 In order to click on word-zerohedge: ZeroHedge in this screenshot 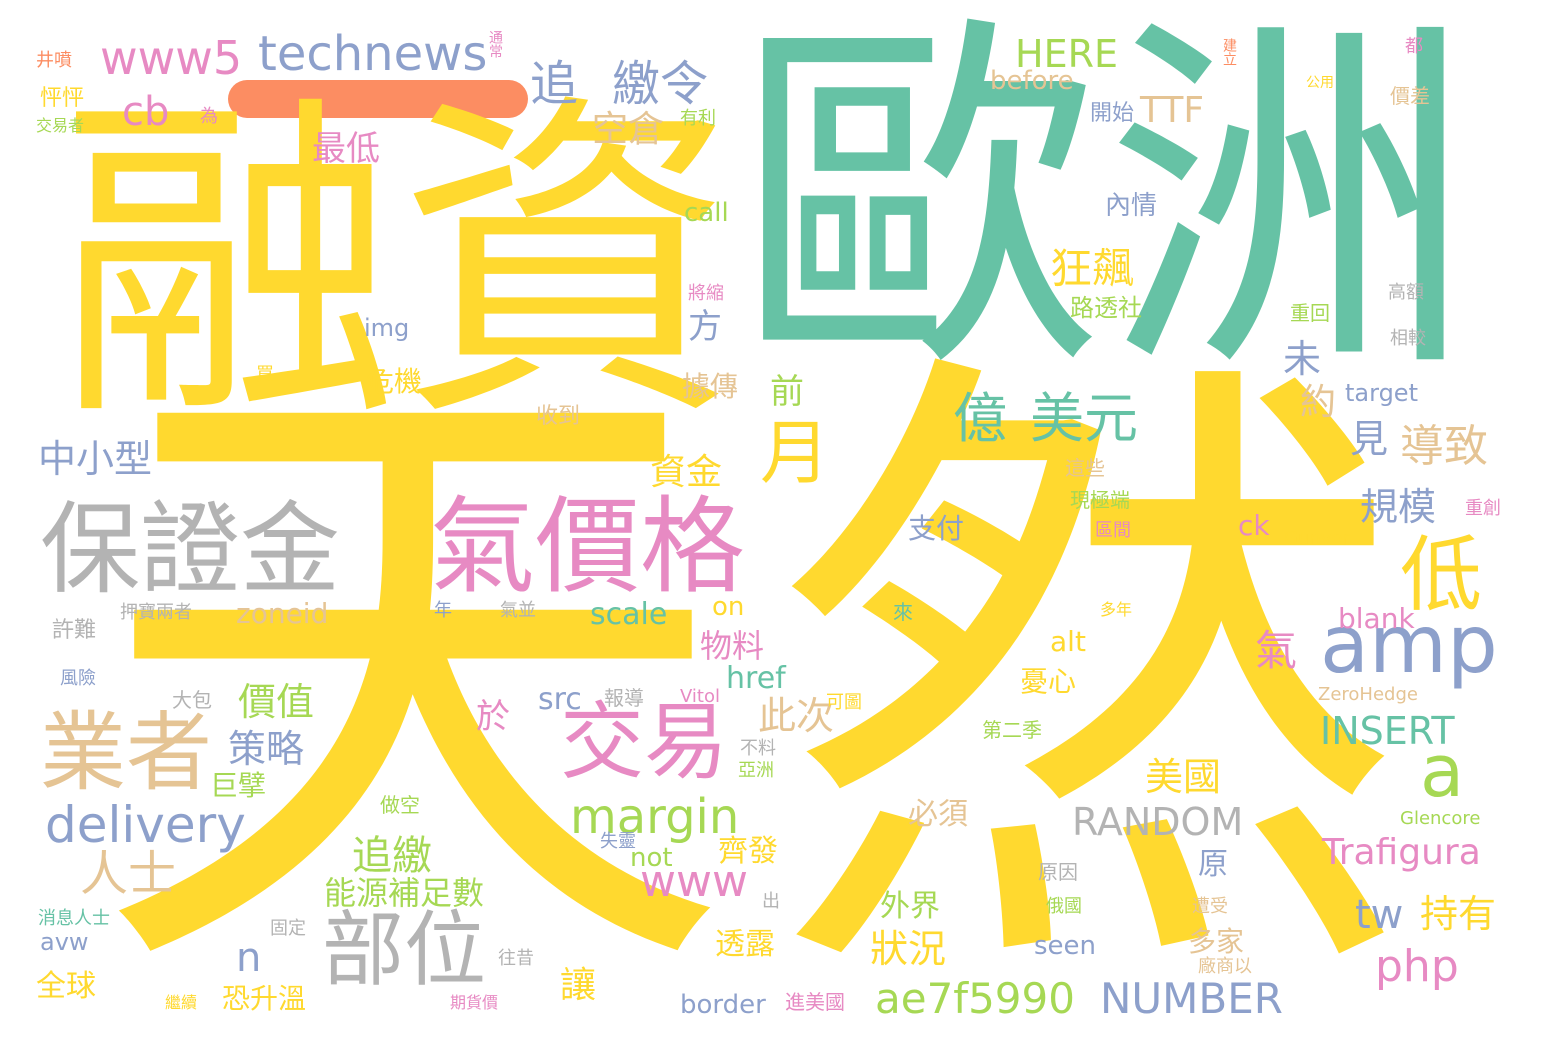, I will do `click(1368, 695)`.